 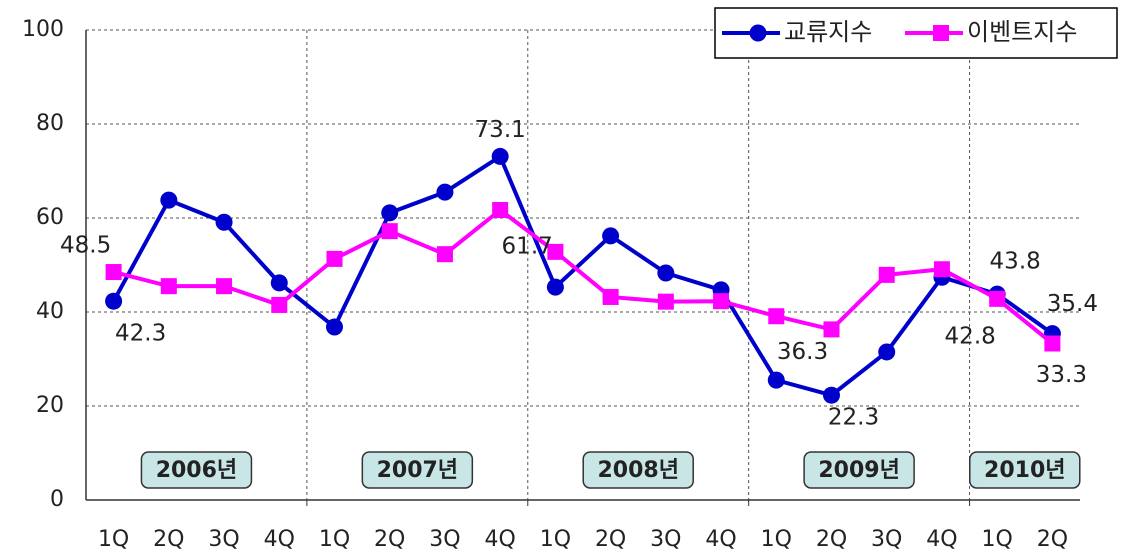 I want to click on data-label: 43.8, so click(x=1015, y=262).